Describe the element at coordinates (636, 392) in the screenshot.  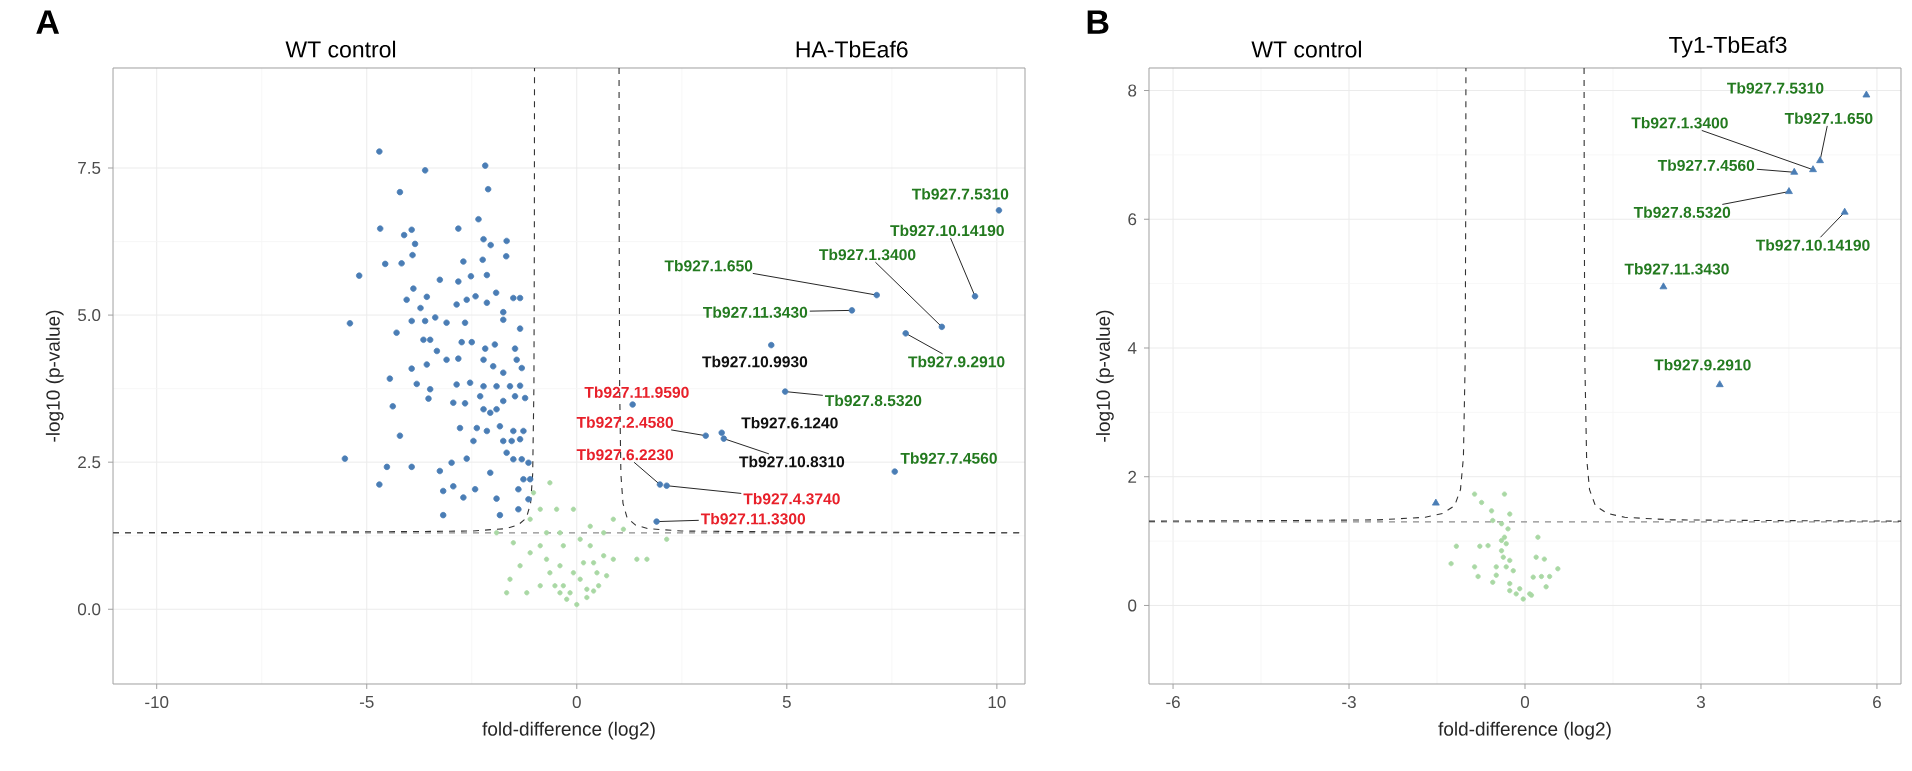
I see `annotation: Tb927.11.9590` at that location.